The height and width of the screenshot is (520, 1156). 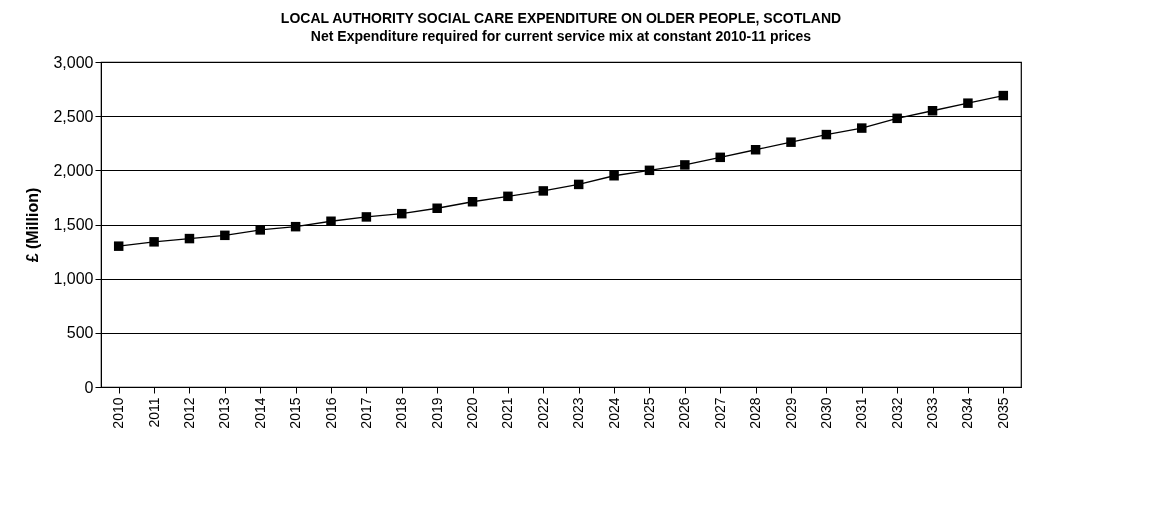 I want to click on y-tick-label: 2,500, so click(x=73, y=116).